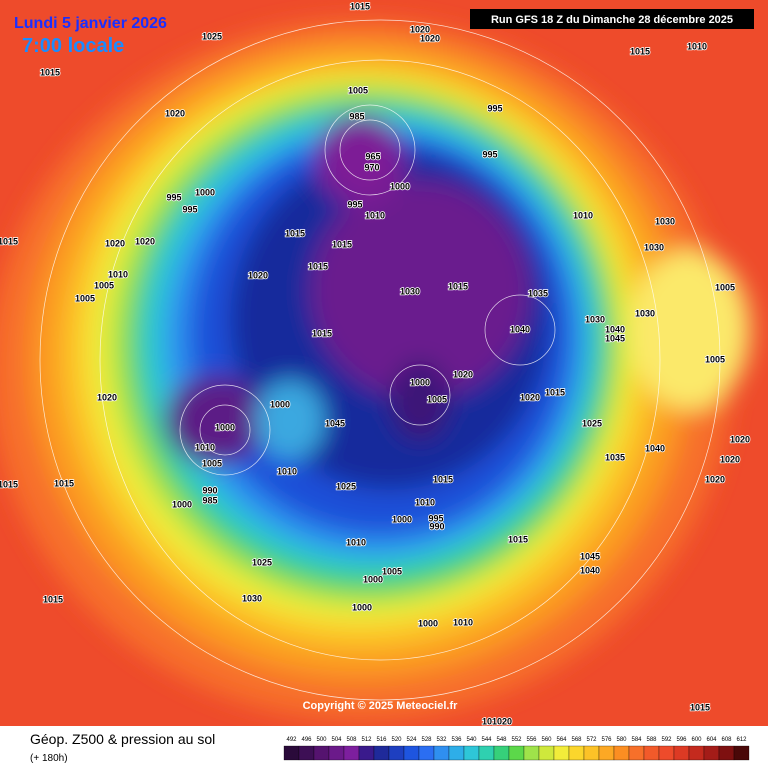 This screenshot has width=768, height=773. I want to click on isobar-label: 970, so click(371, 167).